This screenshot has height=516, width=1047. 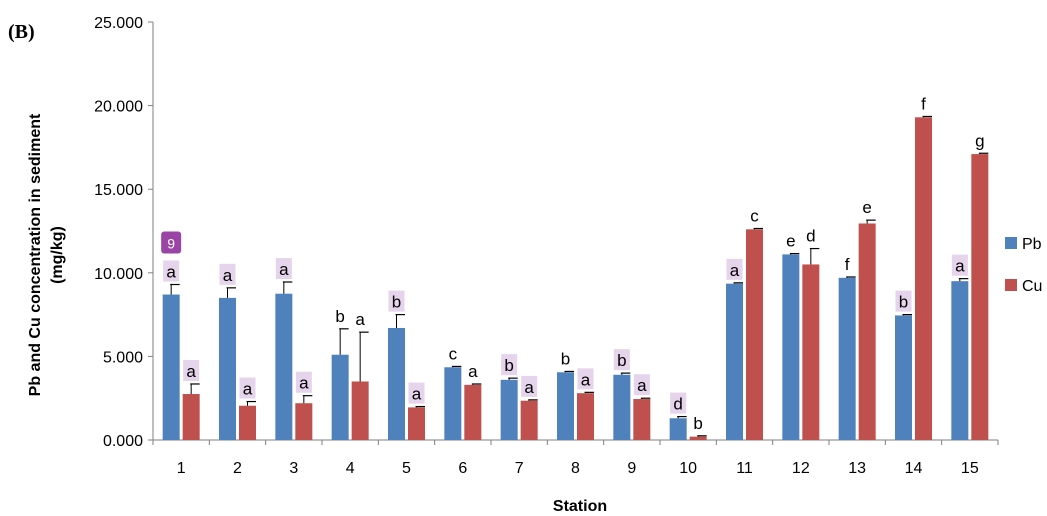 I want to click on y-axis-title-line1: Pb and Cu concentration in sediment, so click(x=35, y=254).